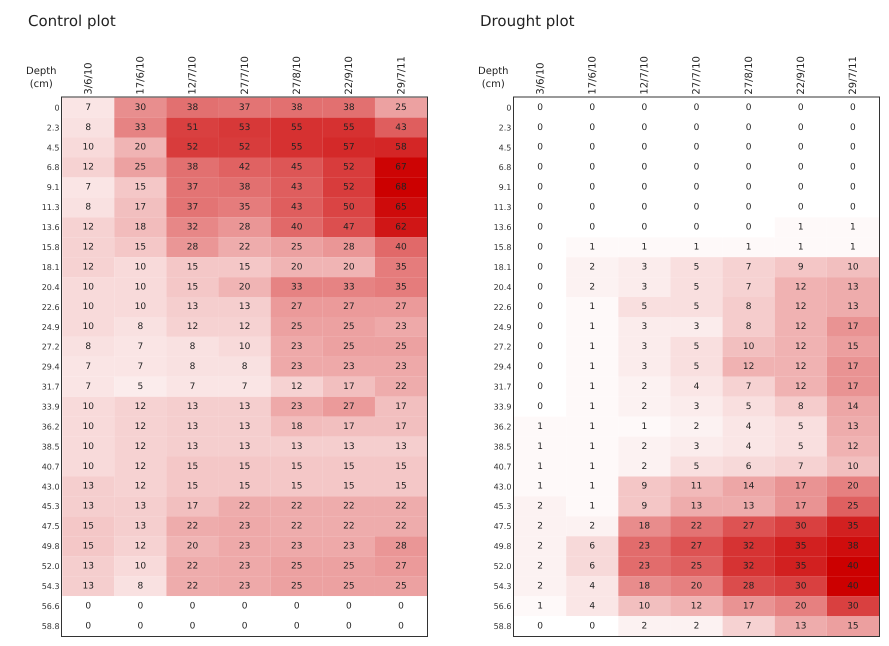 This screenshot has width=889, height=646. What do you see at coordinates (51, 387) in the screenshot?
I see `y-tick-label: 31.7` at bounding box center [51, 387].